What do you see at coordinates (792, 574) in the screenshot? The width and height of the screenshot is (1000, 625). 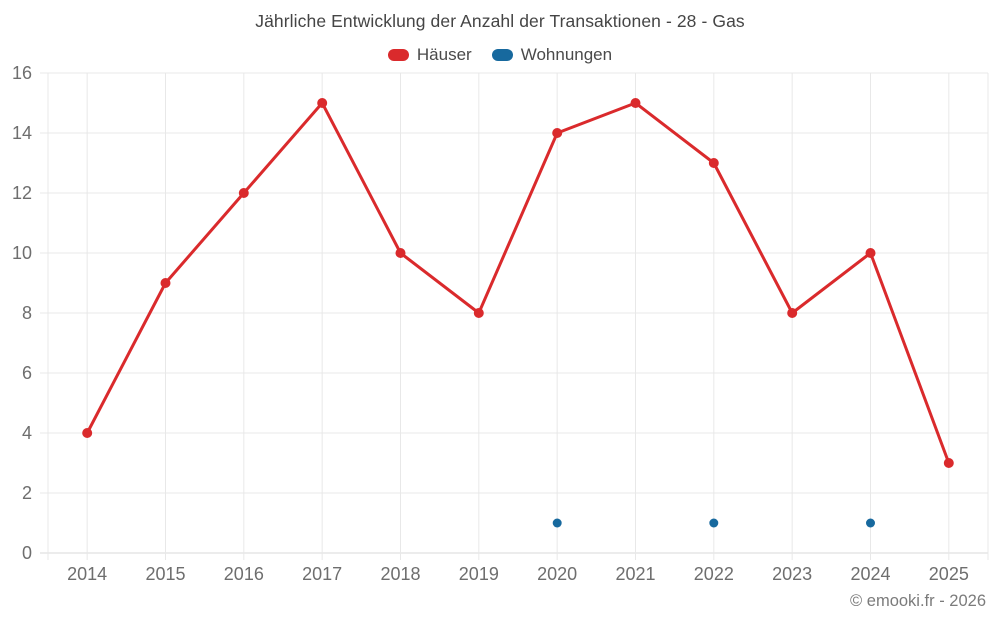 I see `x-axis-tick-label: 2023` at bounding box center [792, 574].